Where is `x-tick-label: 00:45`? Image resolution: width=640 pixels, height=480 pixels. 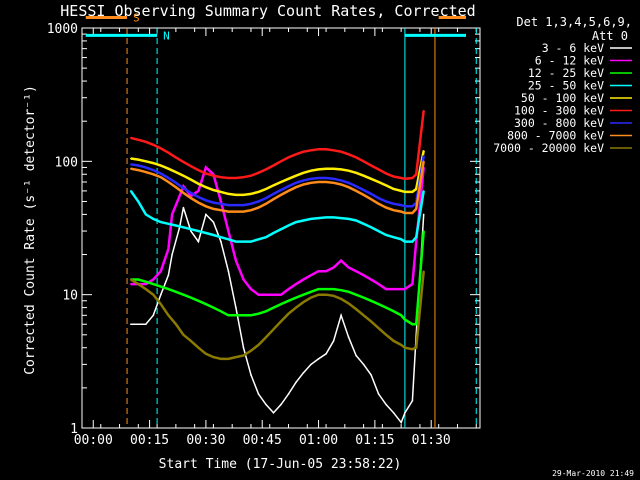 x-tick-label: 00:45 is located at coordinates (262, 440).